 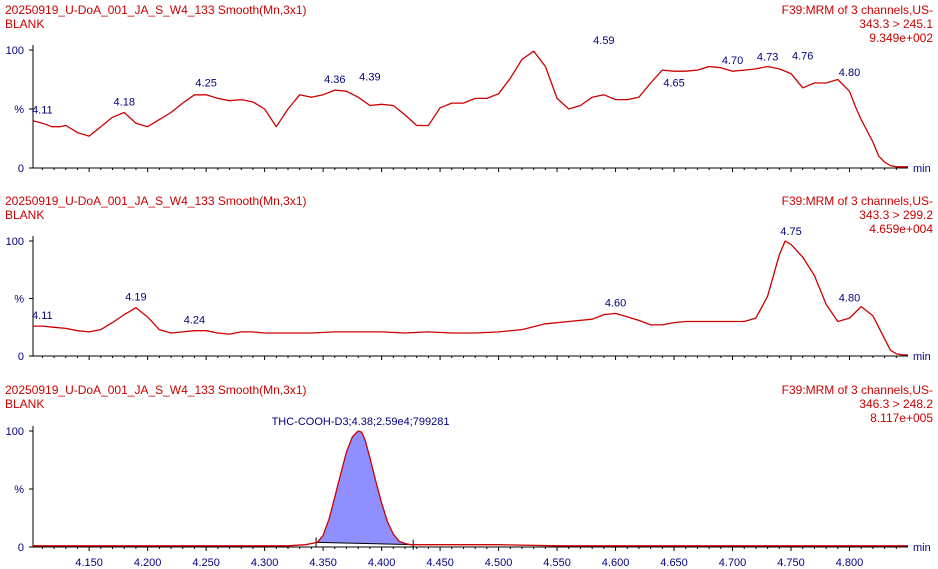 What do you see at coordinates (901, 229) in the screenshot?
I see `panel2-intensity: 4.659e+004` at bounding box center [901, 229].